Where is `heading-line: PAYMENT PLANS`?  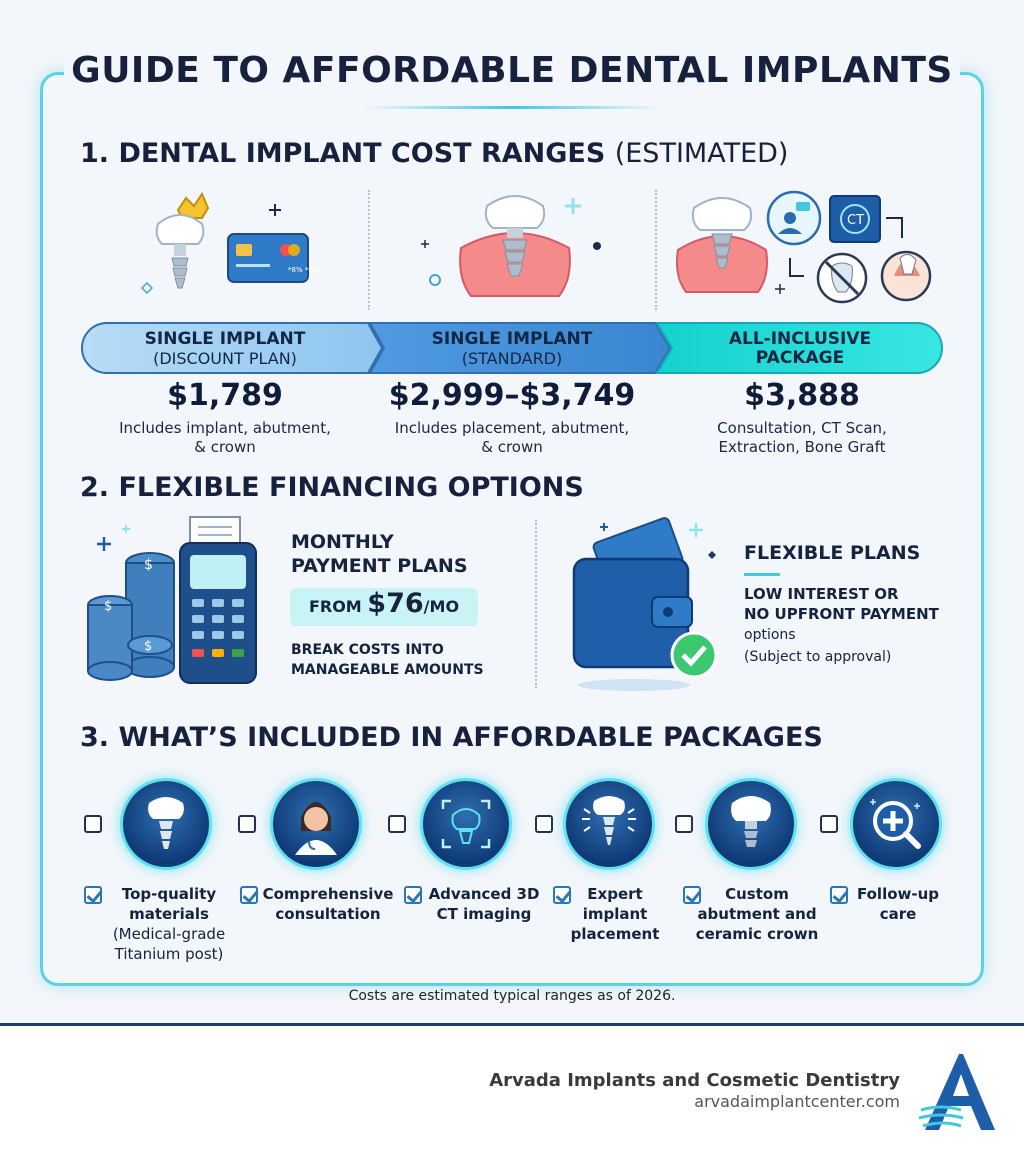 heading-line: PAYMENT PLANS is located at coordinates (379, 566).